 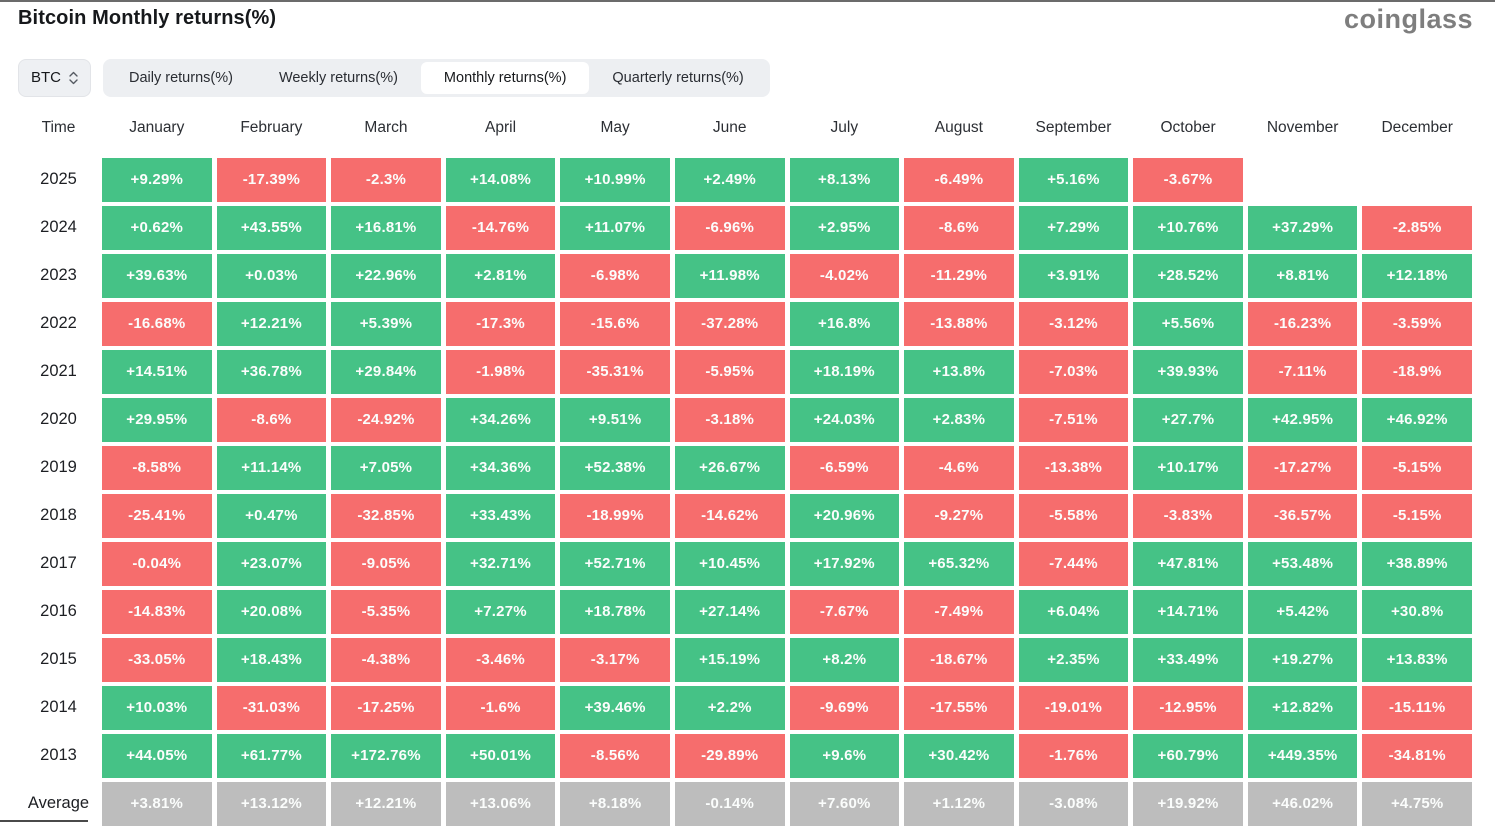 What do you see at coordinates (615, 467) in the screenshot?
I see `table-cell: +52.38%` at bounding box center [615, 467].